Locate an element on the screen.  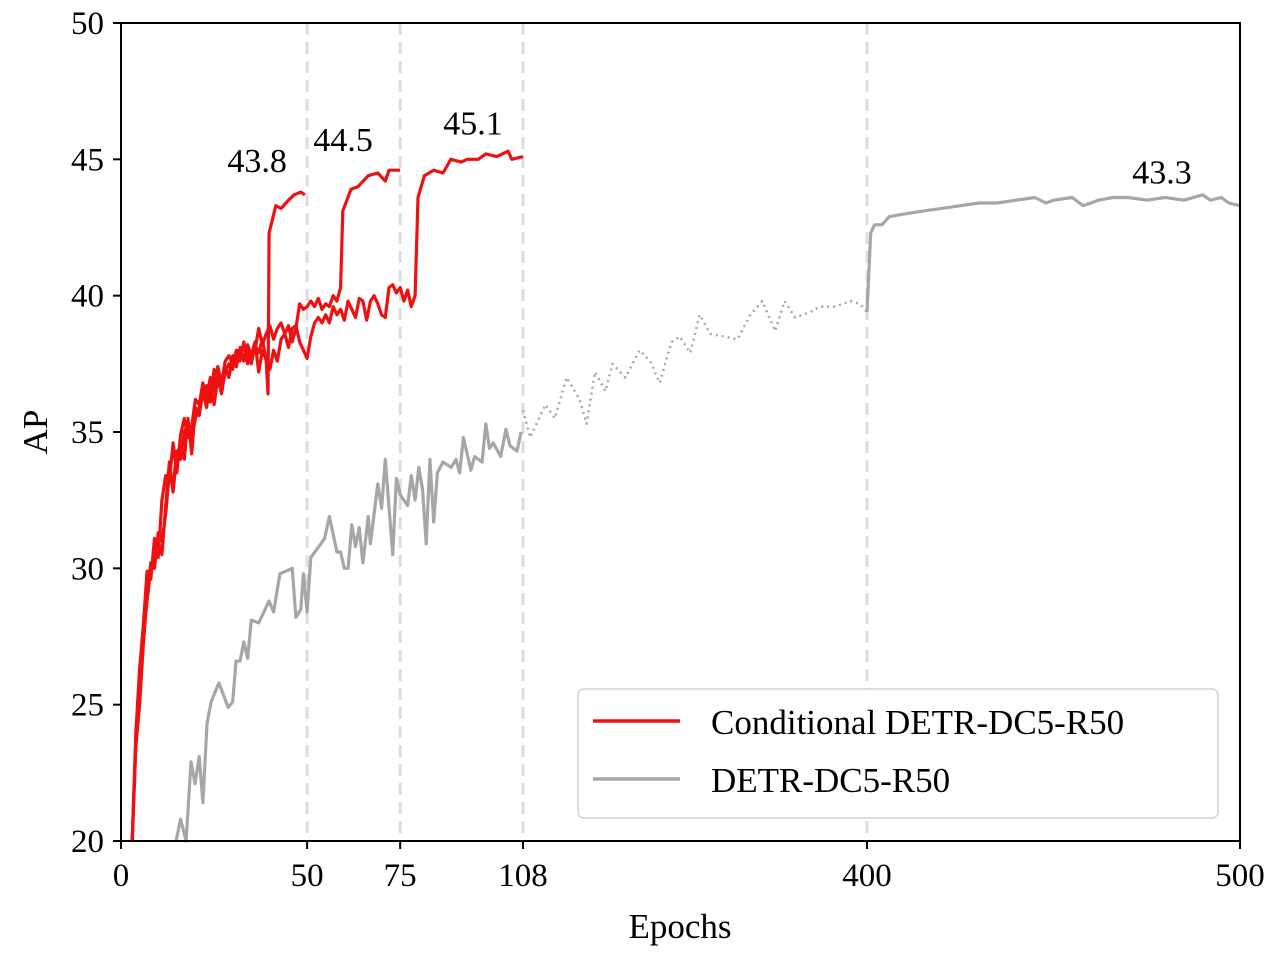
y-tick-label: 40 is located at coordinates (87, 297).